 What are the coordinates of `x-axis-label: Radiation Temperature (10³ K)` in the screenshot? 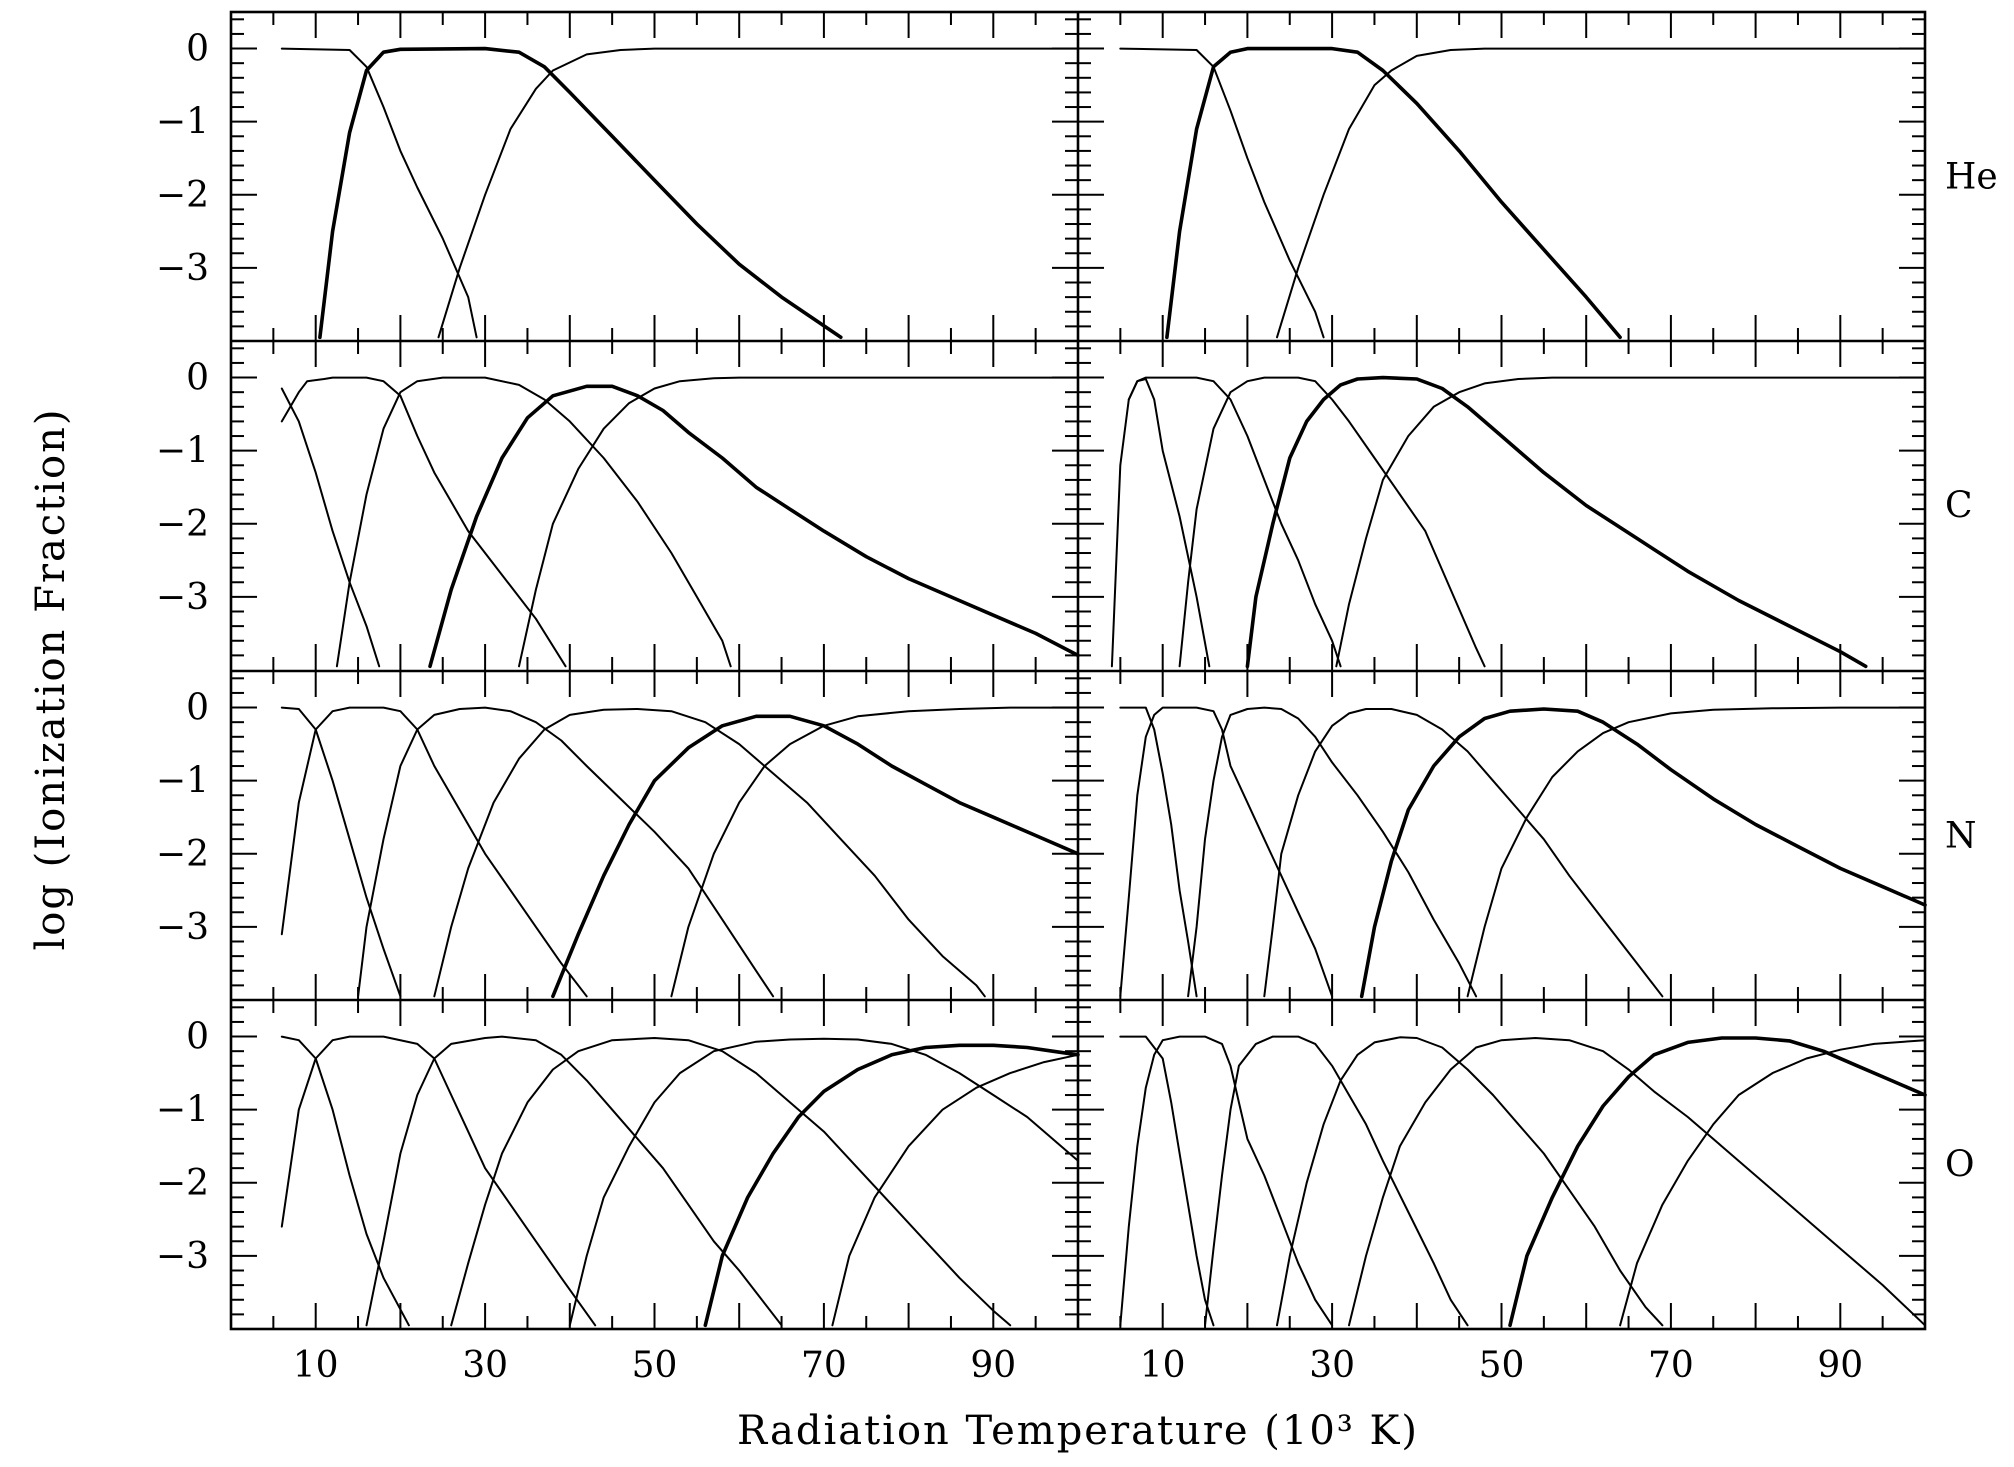 It's located at (1078, 1431).